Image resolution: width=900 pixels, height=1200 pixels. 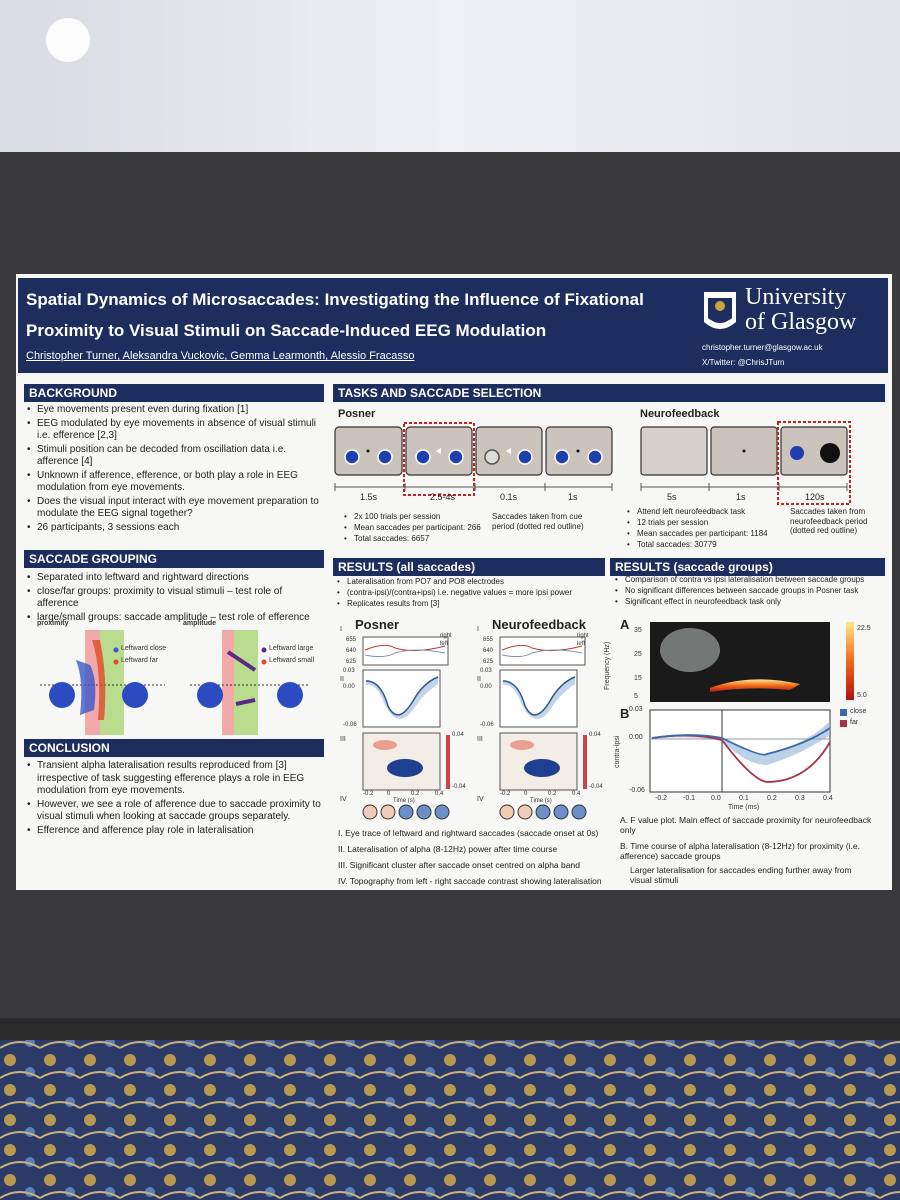 I want to click on bullet-item: Replicates results from [3], so click(x=471, y=604).